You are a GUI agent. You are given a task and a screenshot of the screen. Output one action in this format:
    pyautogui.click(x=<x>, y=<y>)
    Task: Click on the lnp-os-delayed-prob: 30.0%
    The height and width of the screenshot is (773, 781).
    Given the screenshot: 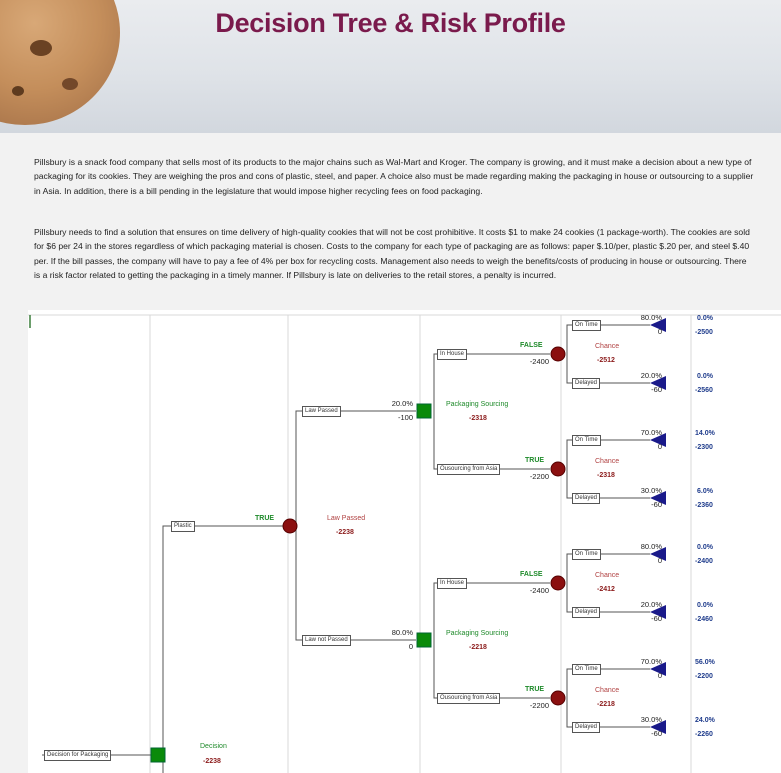 What is the action you would take?
    pyautogui.click(x=651, y=719)
    